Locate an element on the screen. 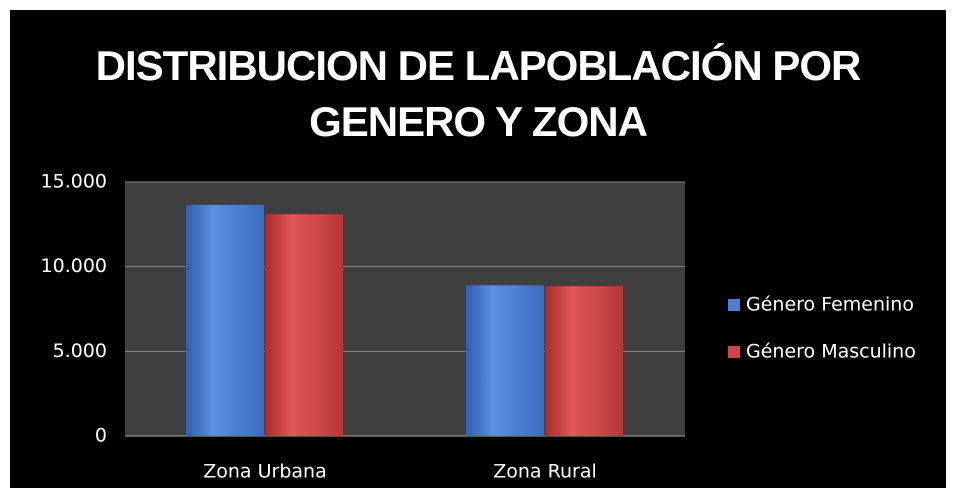 This screenshot has width=956, height=498. legend-label: Género Femenino is located at coordinates (830, 305).